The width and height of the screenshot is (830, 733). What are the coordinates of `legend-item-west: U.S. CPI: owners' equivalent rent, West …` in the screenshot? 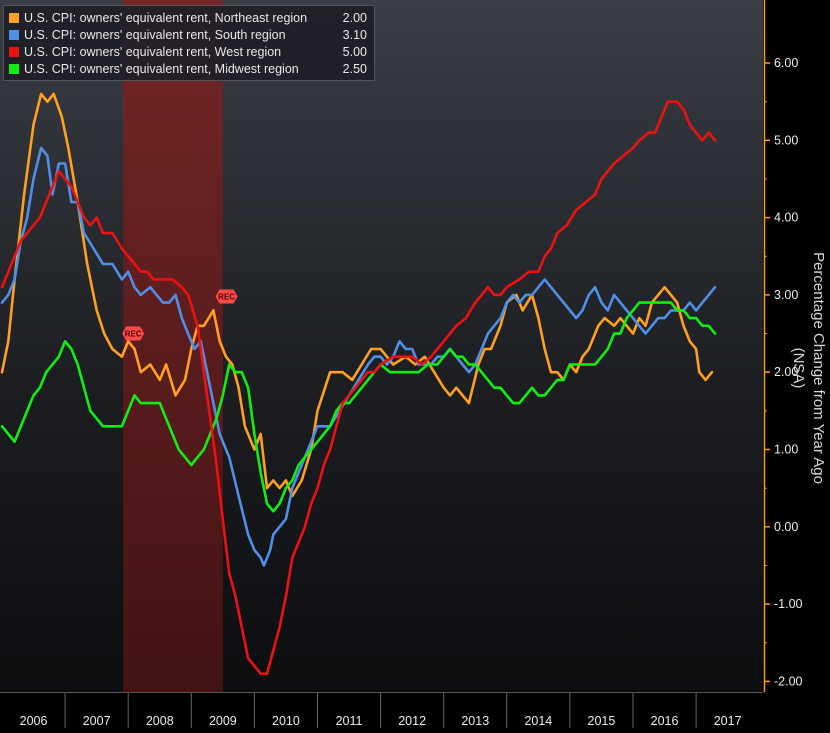 It's located at (190, 52).